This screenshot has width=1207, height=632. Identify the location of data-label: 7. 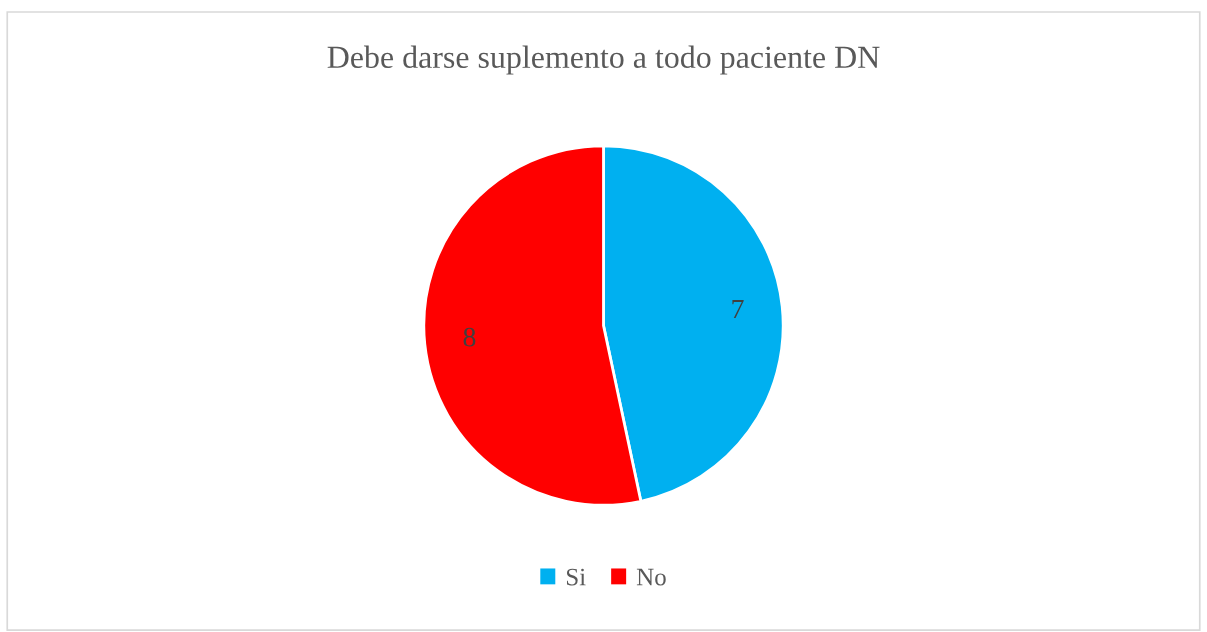
(738, 309).